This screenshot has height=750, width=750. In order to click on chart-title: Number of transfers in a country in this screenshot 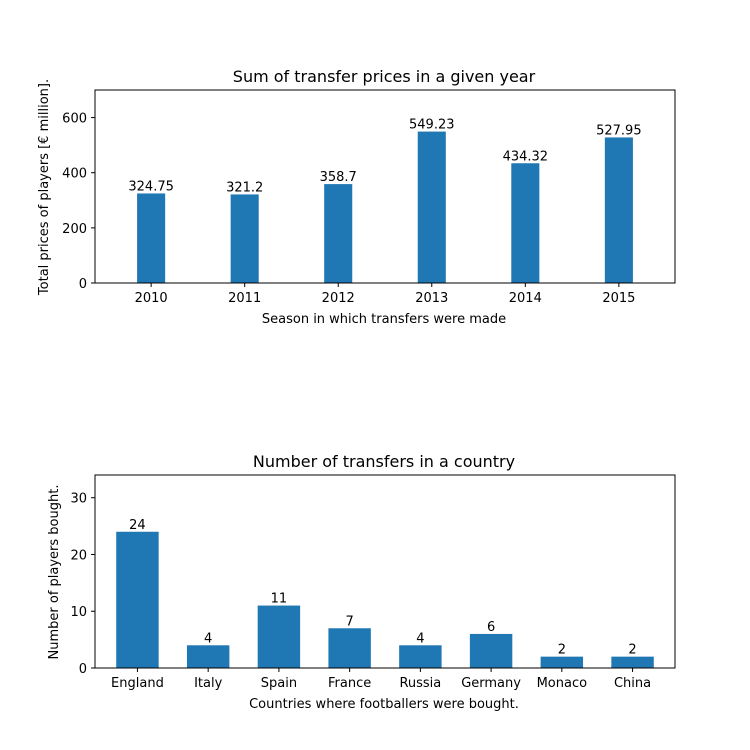, I will do `click(384, 461)`.